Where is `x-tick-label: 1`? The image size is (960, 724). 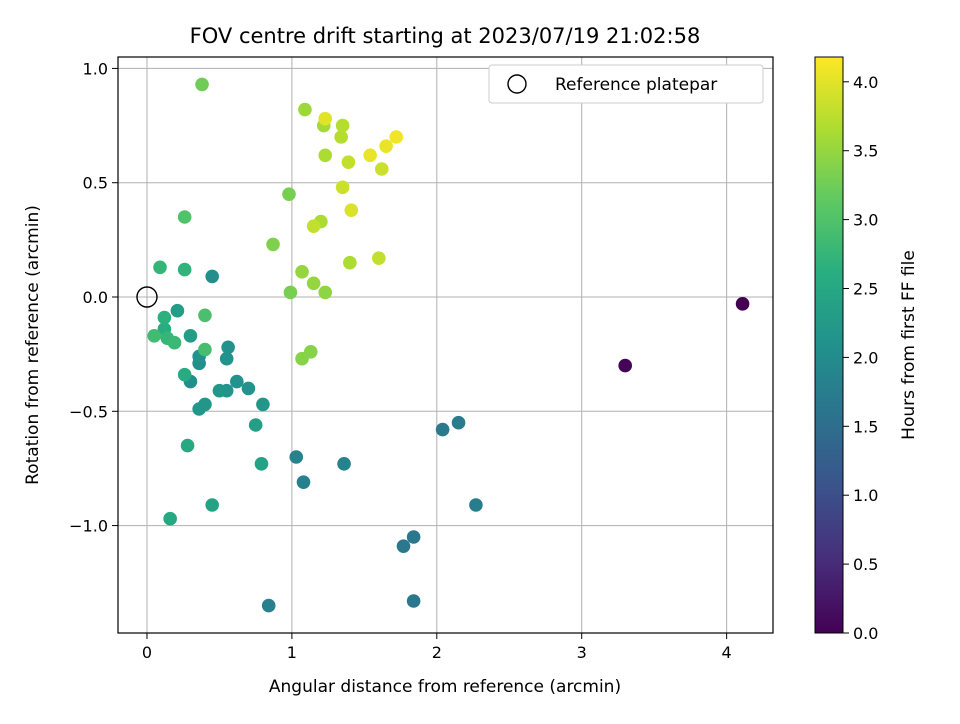 x-tick-label: 1 is located at coordinates (292, 652).